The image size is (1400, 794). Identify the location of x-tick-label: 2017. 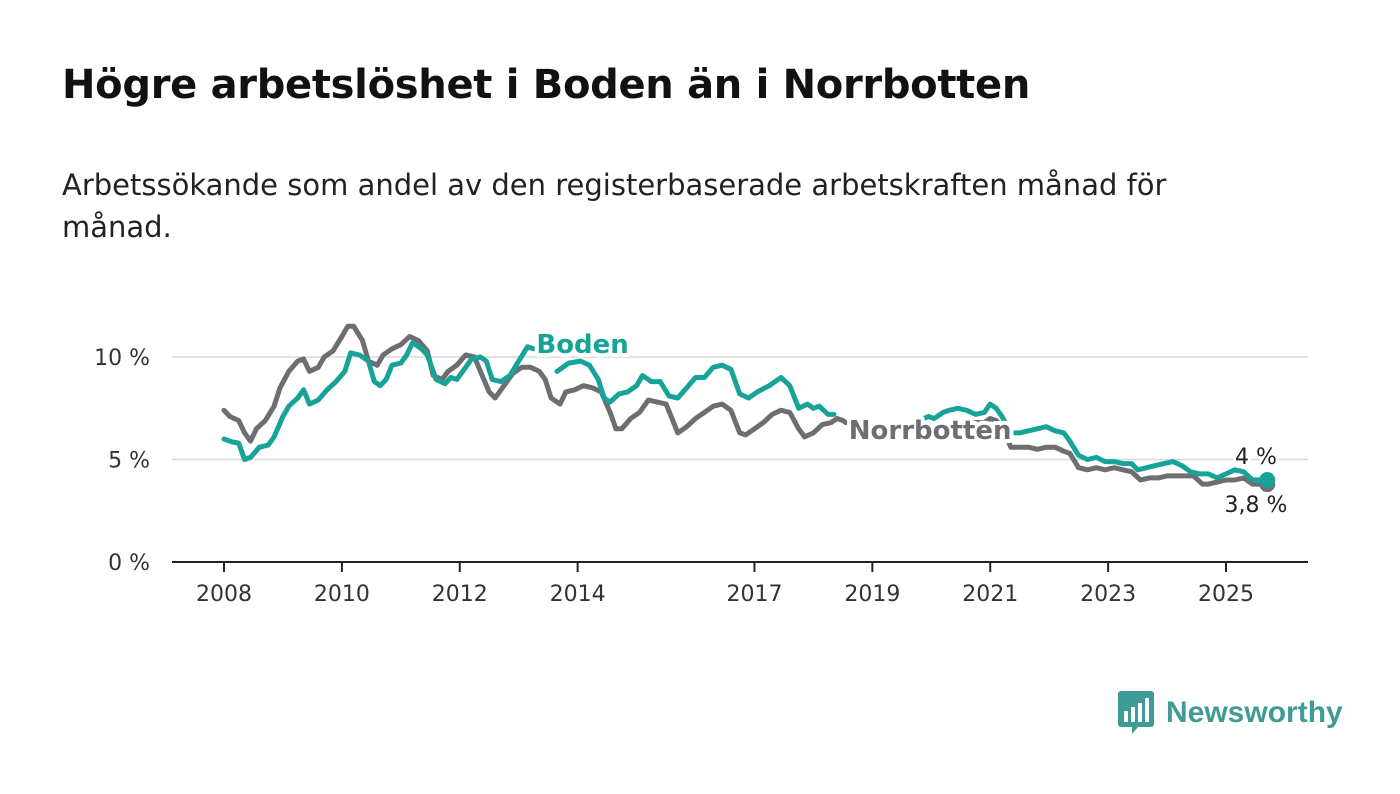
(754, 594).